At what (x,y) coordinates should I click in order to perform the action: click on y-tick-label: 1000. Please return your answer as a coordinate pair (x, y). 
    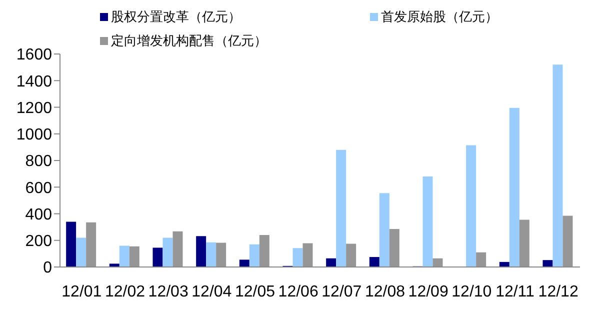
    Looking at the image, I should click on (34, 135).